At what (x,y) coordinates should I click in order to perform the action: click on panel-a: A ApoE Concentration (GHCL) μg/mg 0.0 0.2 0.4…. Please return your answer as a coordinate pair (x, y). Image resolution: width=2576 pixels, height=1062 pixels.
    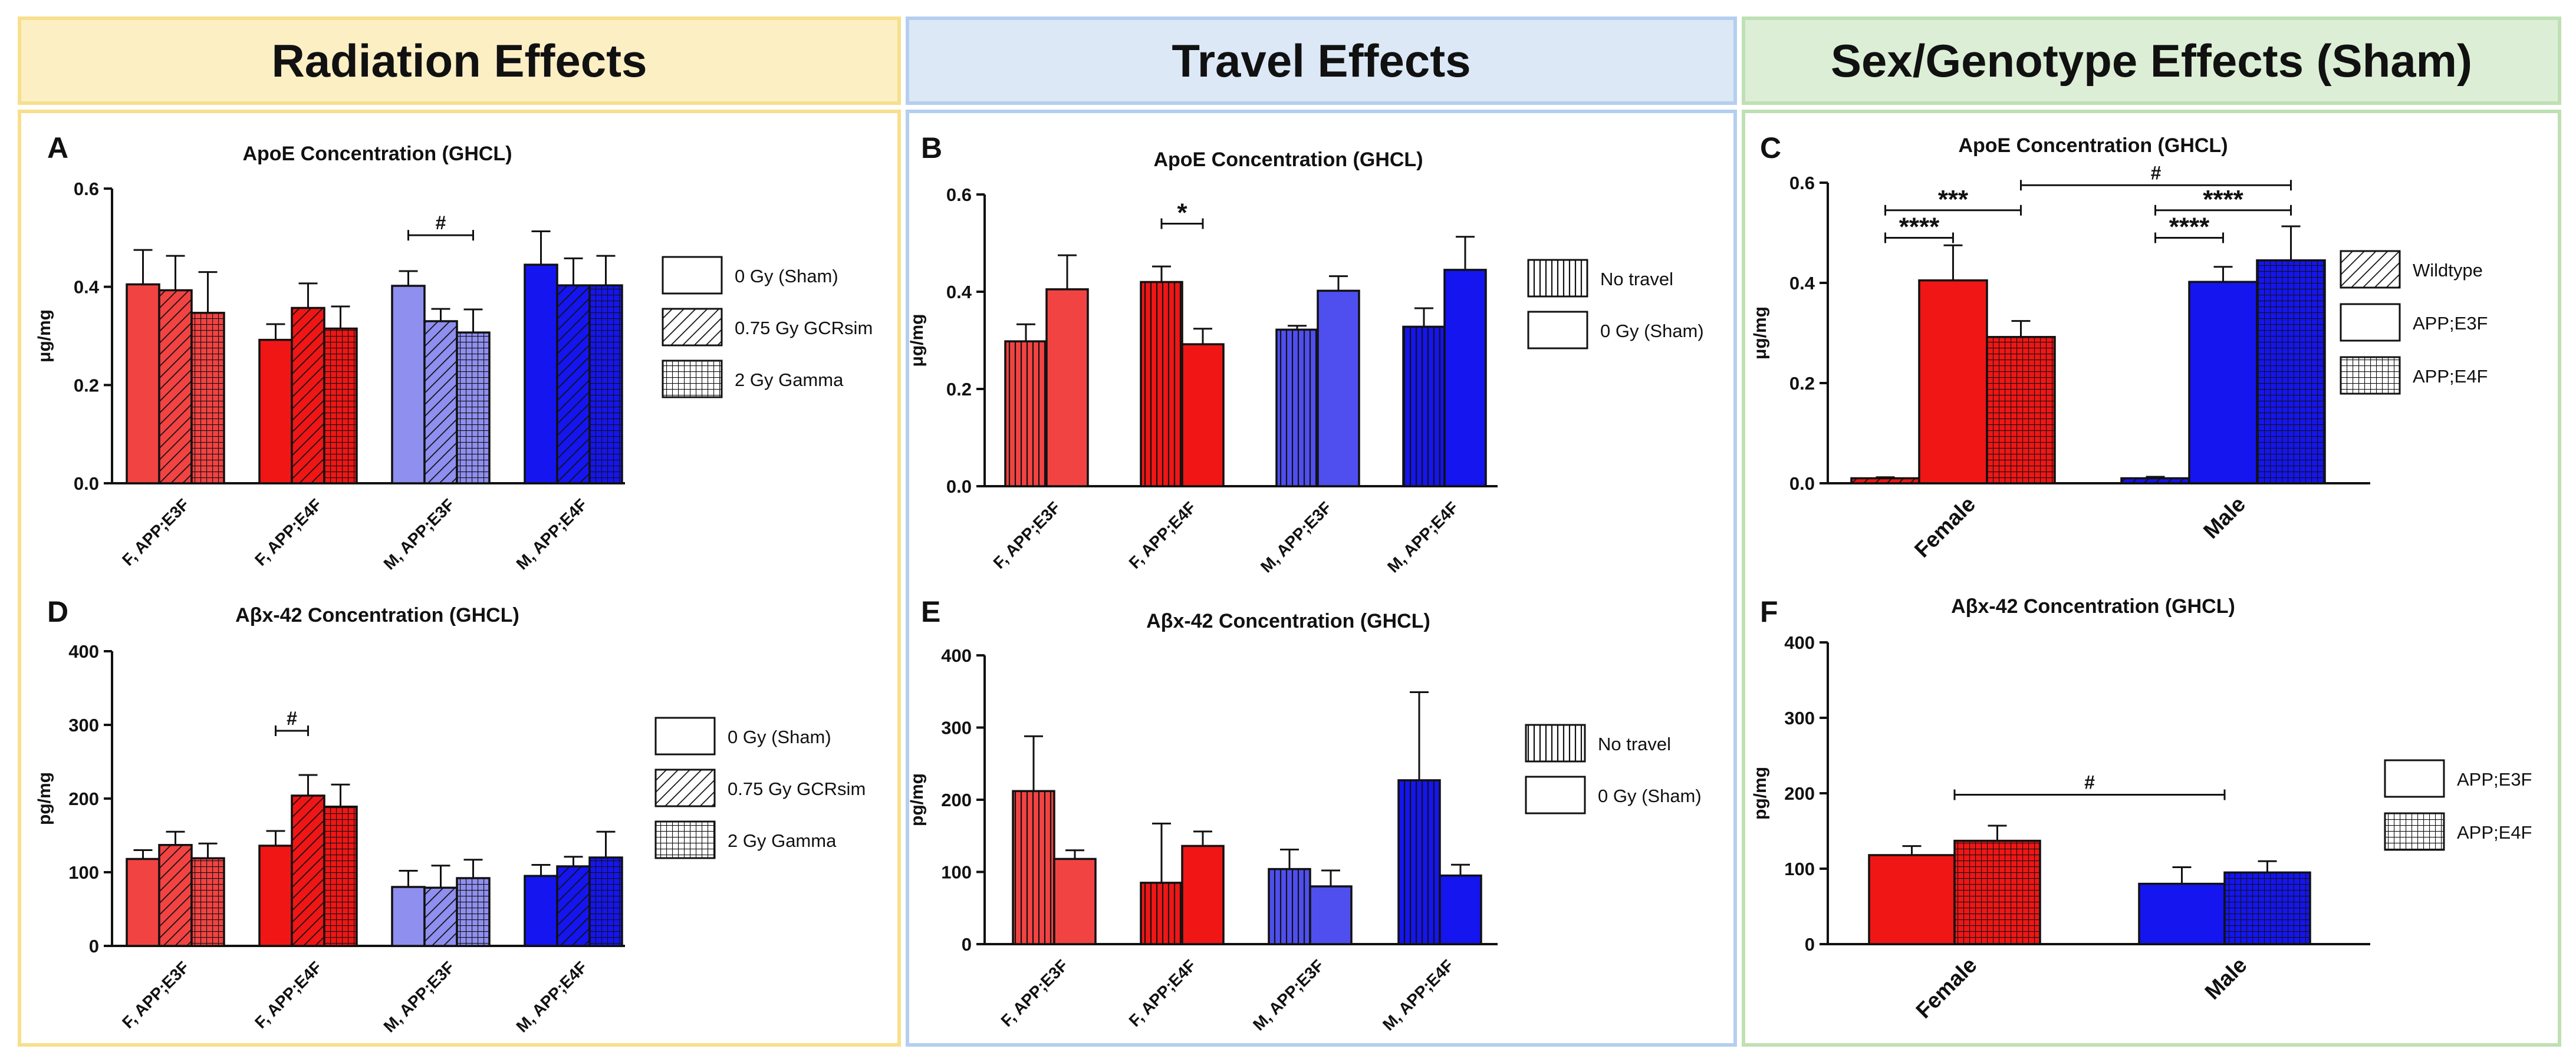
    Looking at the image, I should click on (454, 352).